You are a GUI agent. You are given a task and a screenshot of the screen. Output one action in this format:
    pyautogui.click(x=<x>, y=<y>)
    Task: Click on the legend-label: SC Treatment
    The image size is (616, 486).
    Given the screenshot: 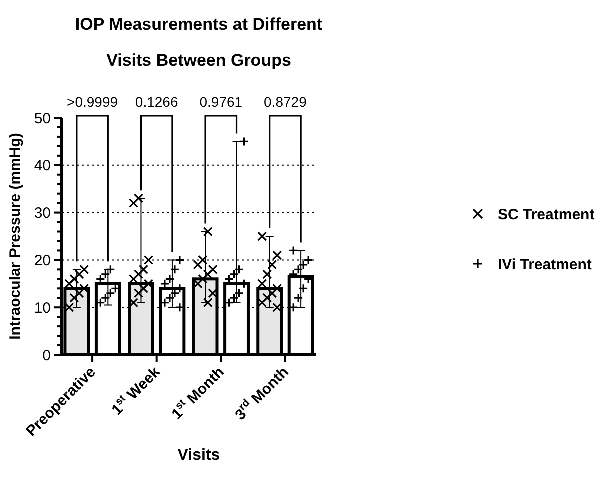 What is the action you would take?
    pyautogui.click(x=546, y=215)
    